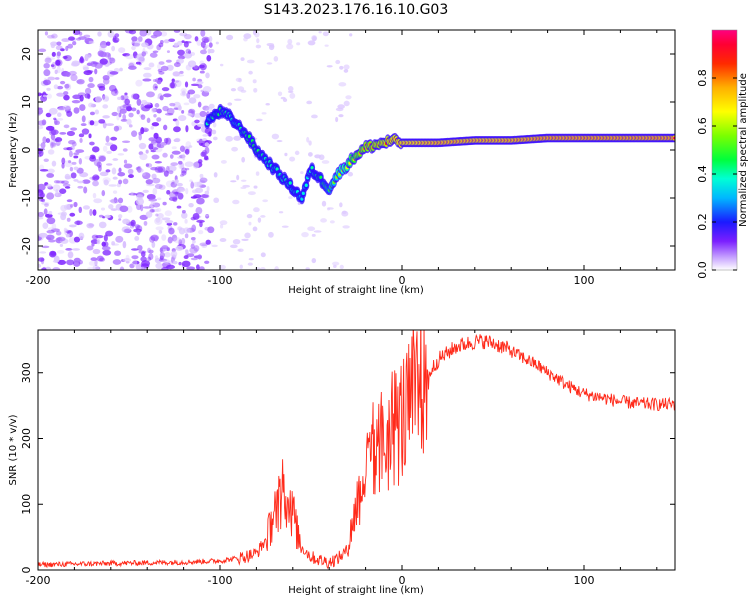 This screenshot has width=750, height=600. What do you see at coordinates (26, 198) in the screenshot?
I see `y-tick-label: -10` at bounding box center [26, 198].